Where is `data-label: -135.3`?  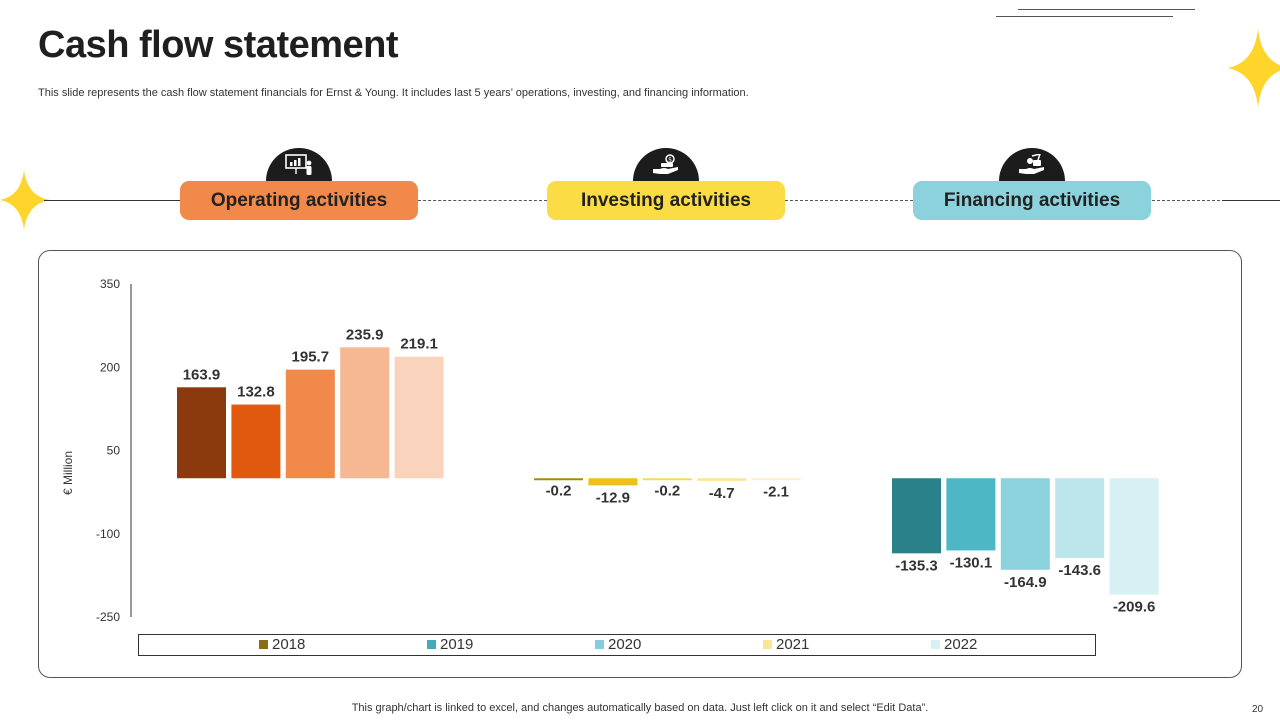 data-label: -135.3 is located at coordinates (916, 565).